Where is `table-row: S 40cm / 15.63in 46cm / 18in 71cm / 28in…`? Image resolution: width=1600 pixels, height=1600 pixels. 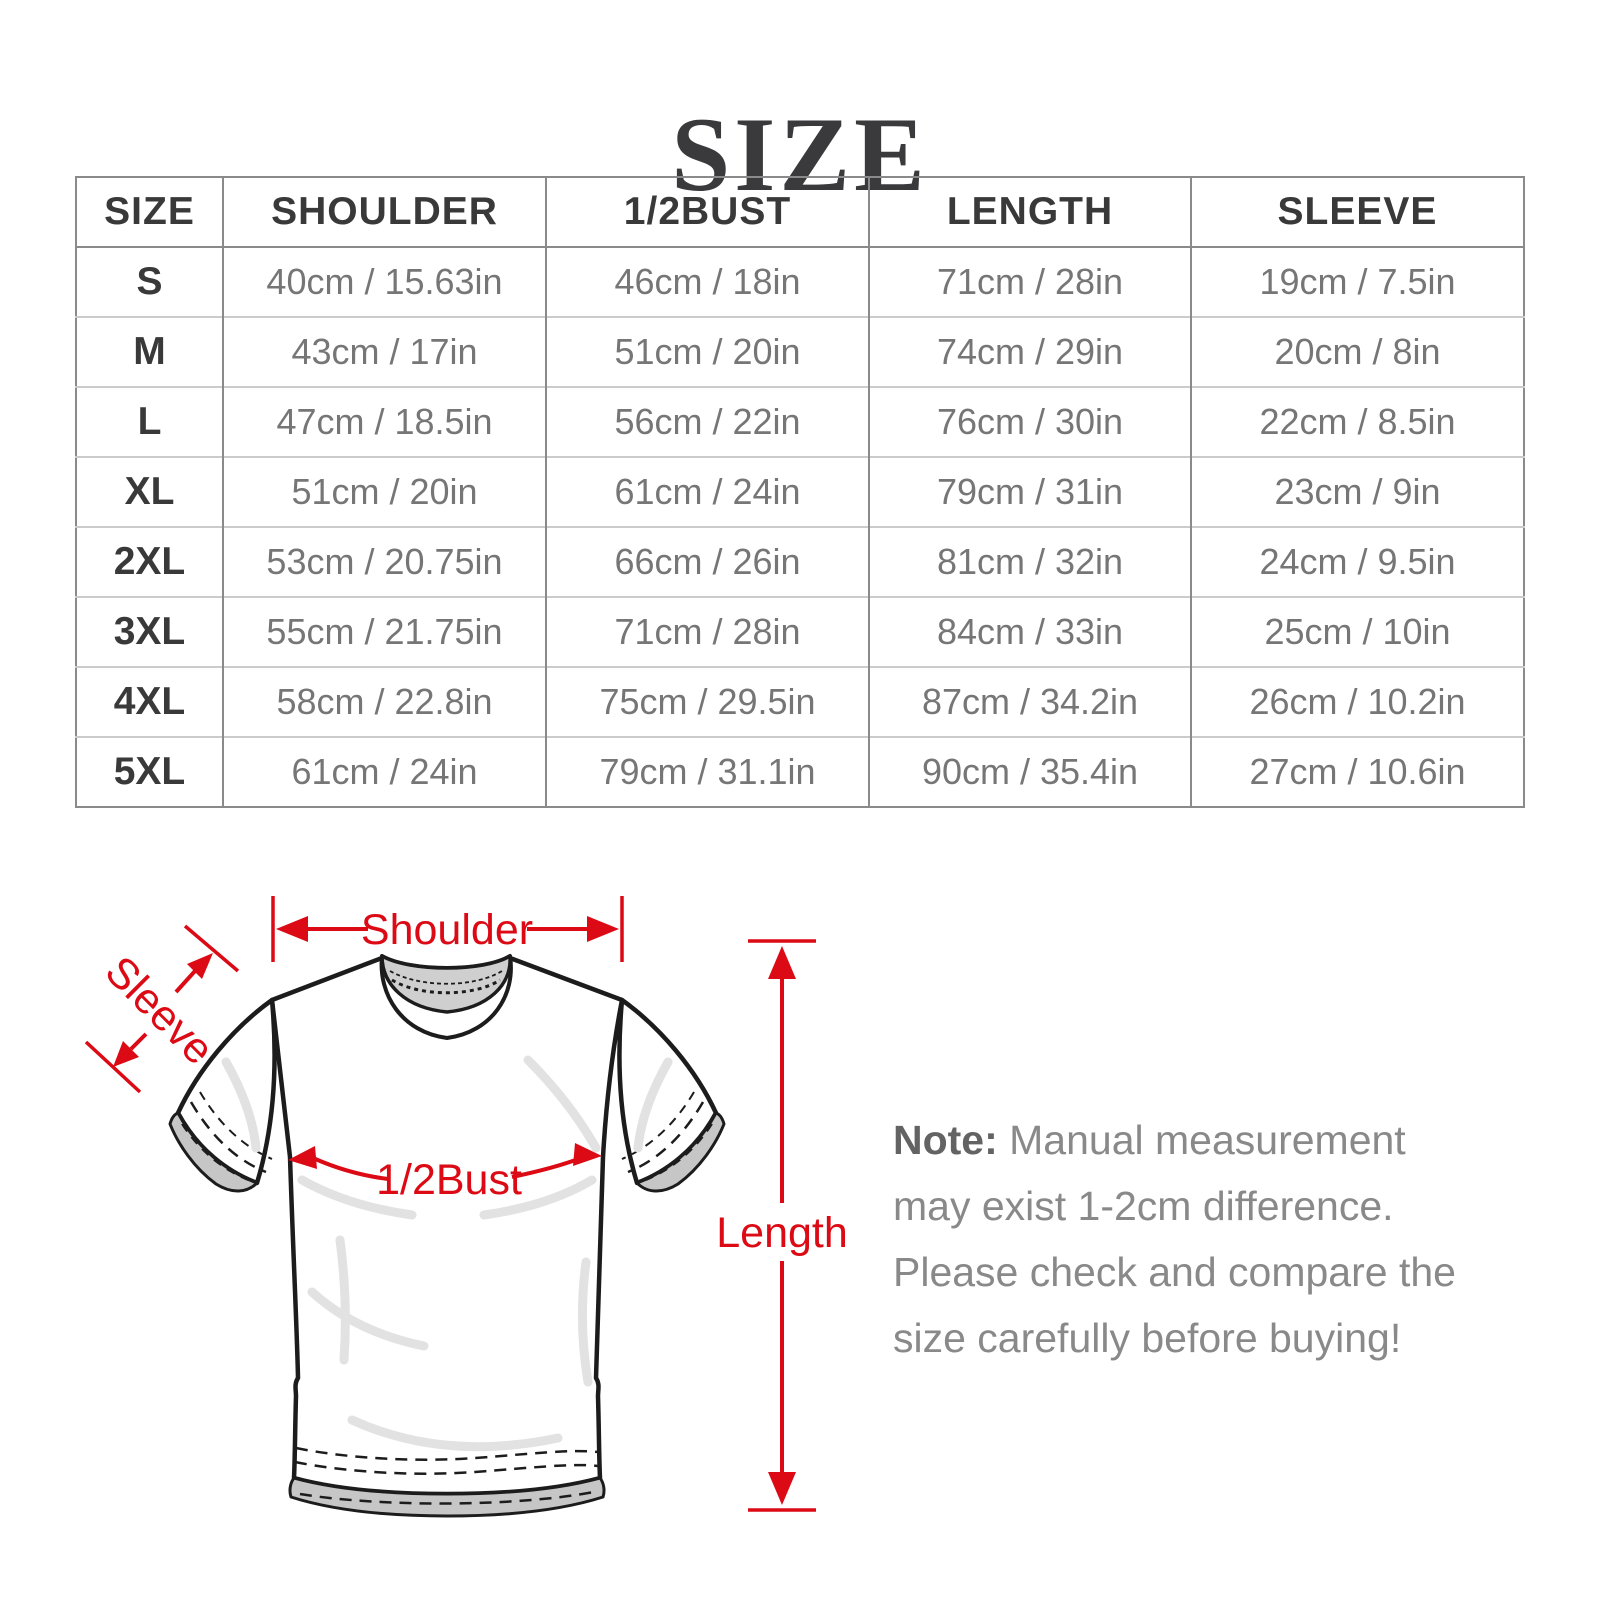 table-row: S 40cm / 15.63in 46cm / 18in 71cm / 28in… is located at coordinates (800, 282).